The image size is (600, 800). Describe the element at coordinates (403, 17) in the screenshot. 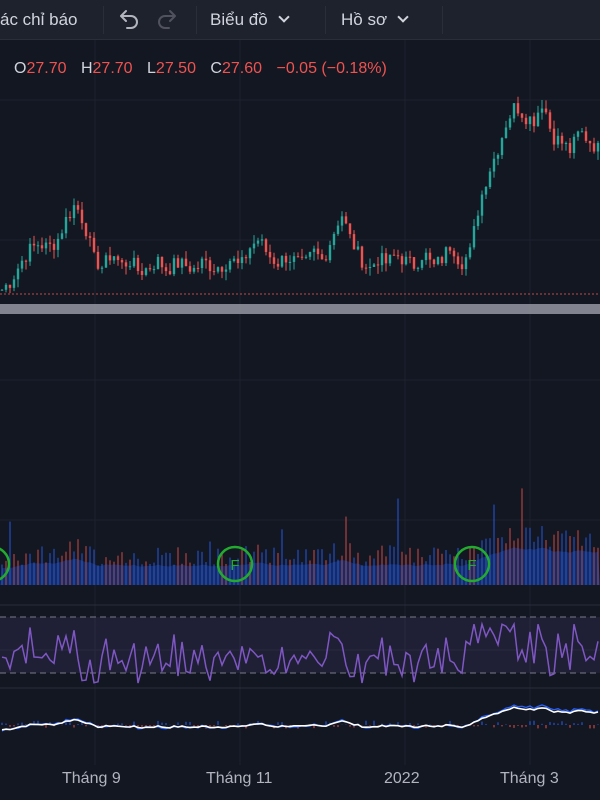

I see `chevron-down-icon` at that location.